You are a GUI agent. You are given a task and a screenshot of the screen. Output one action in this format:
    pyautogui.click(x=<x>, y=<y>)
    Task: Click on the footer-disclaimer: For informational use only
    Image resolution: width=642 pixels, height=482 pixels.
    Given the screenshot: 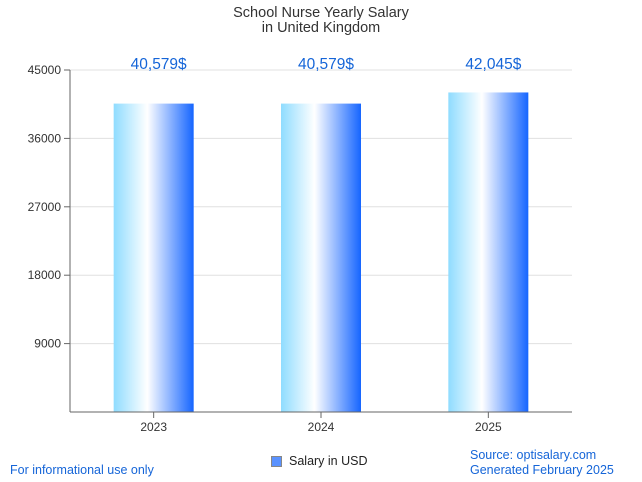 What is the action you would take?
    pyautogui.click(x=82, y=470)
    